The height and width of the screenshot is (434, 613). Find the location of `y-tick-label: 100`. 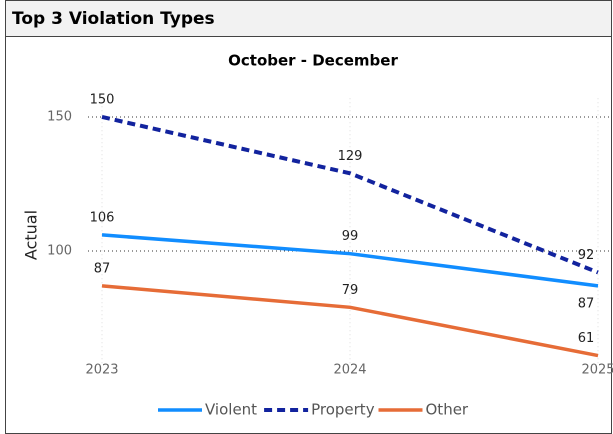

y-tick-label: 100 is located at coordinates (59, 251).